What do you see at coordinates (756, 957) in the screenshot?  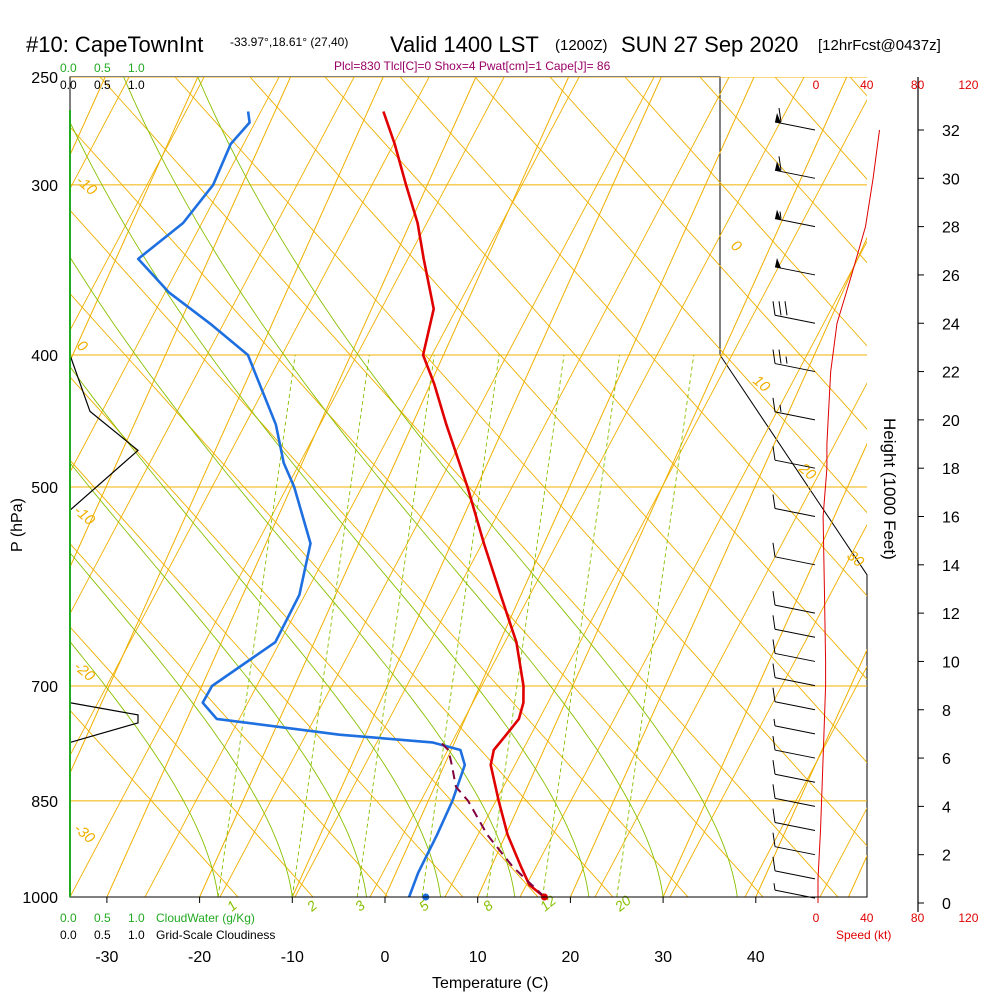 I see `temp-tick-label: 40` at bounding box center [756, 957].